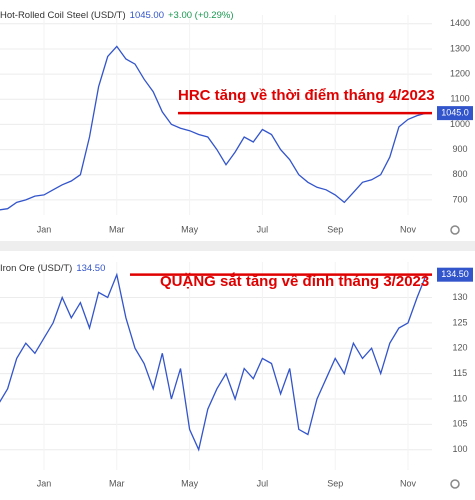  What do you see at coordinates (147, 15) in the screenshot?
I see `header-price: 1045.00` at bounding box center [147, 15].